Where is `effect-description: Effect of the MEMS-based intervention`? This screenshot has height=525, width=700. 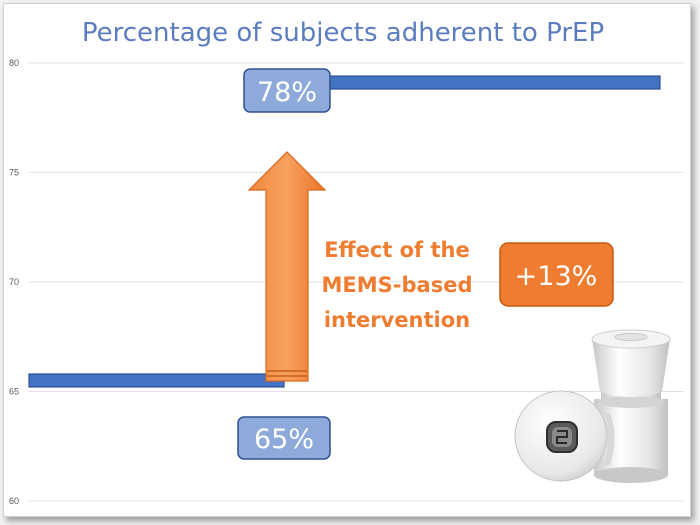
effect-description: Effect of the MEMS-based intervention is located at coordinates (397, 285).